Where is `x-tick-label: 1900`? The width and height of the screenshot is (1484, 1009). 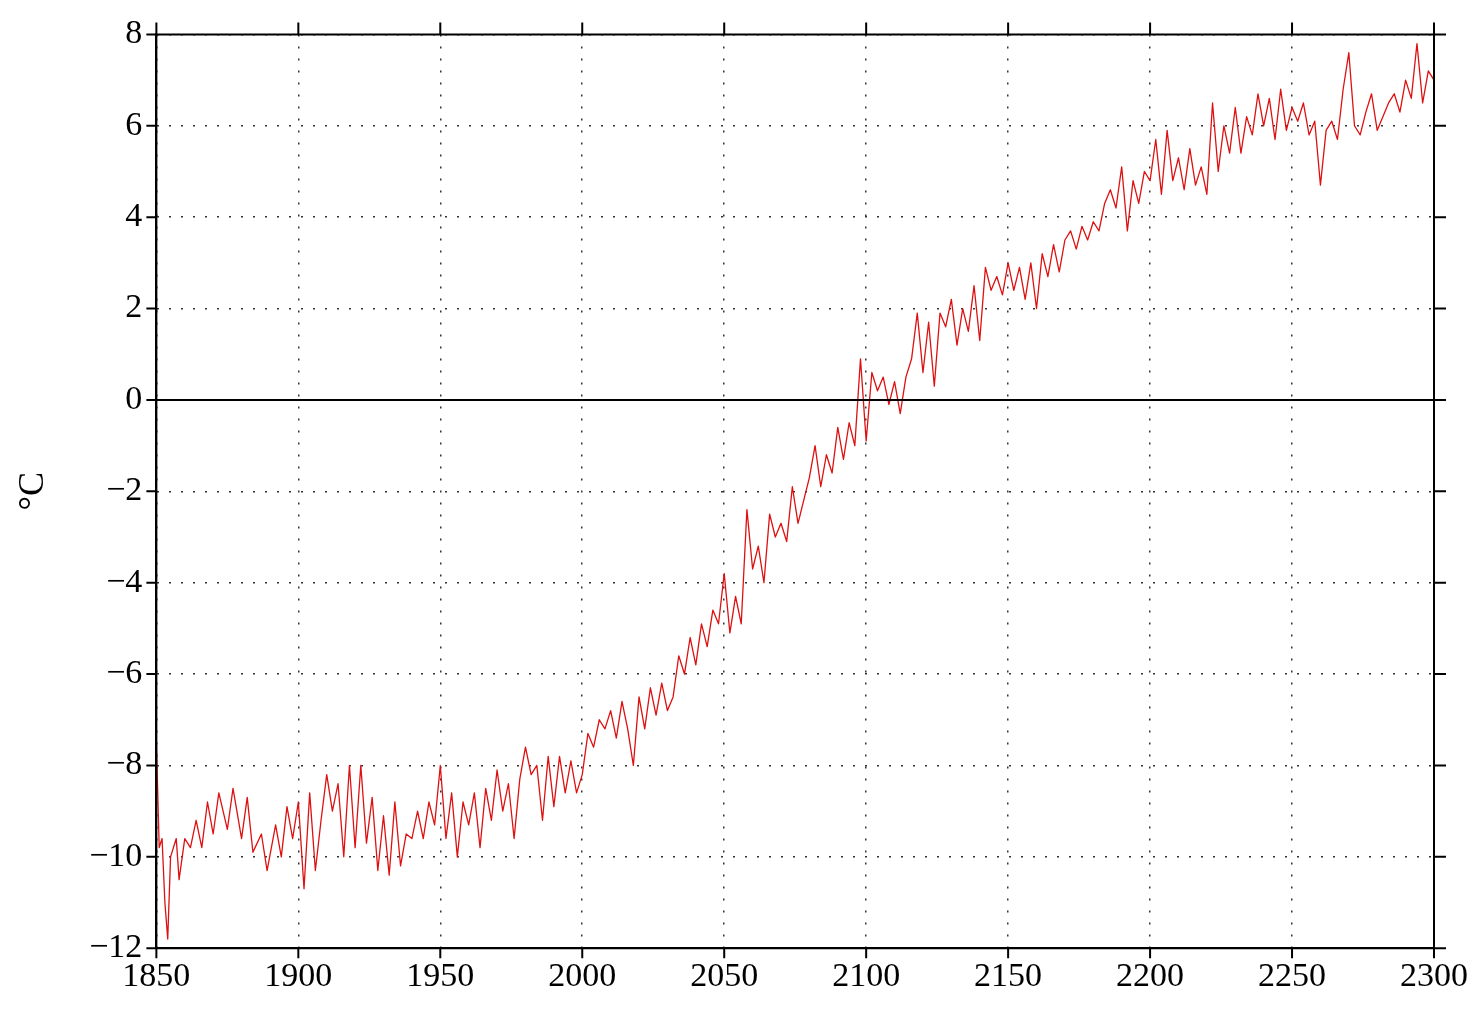 x-tick-label: 1900 is located at coordinates (298, 974).